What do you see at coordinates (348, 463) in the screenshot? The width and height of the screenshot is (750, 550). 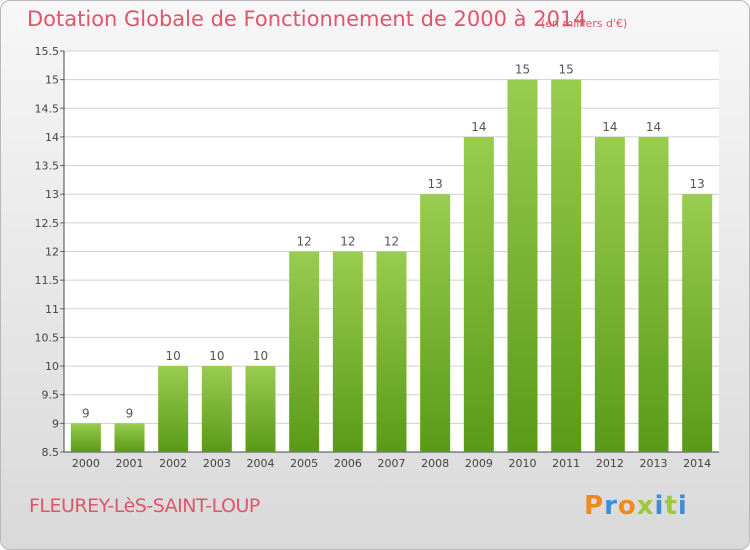 I see `x-tick-label: 2006` at bounding box center [348, 463].